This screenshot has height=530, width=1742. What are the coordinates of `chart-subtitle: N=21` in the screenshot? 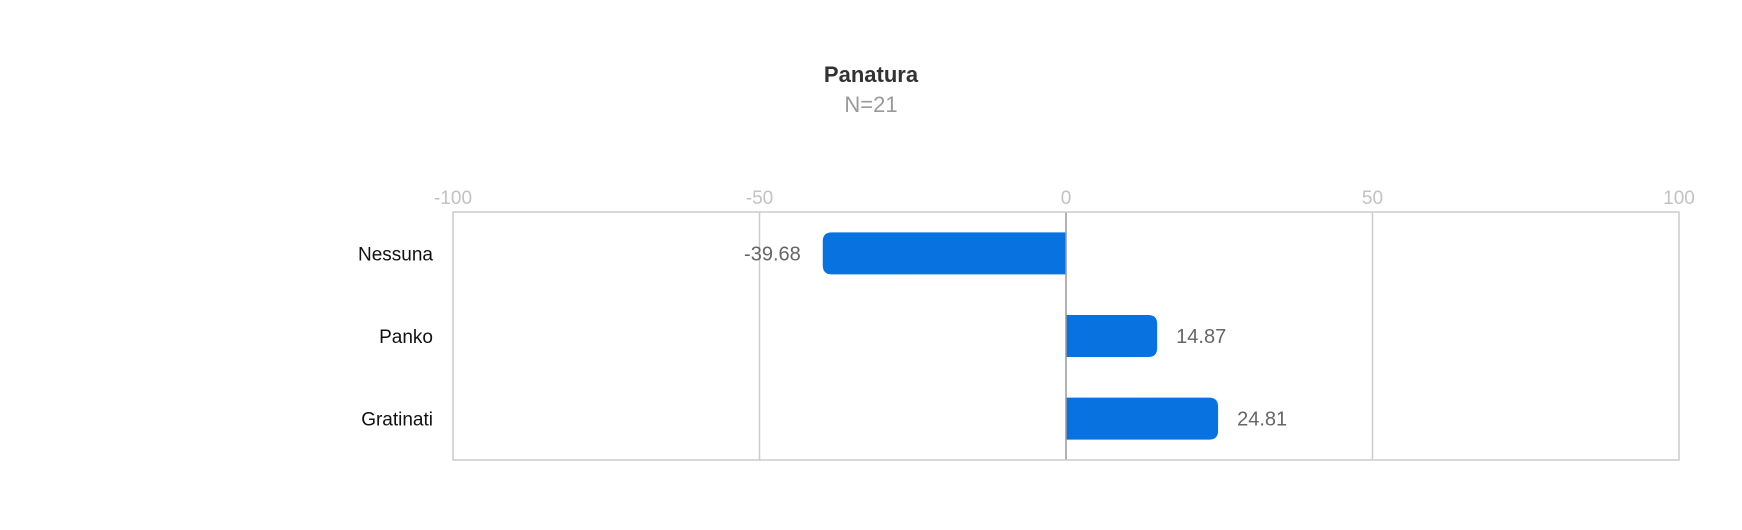 It's located at (870, 104).